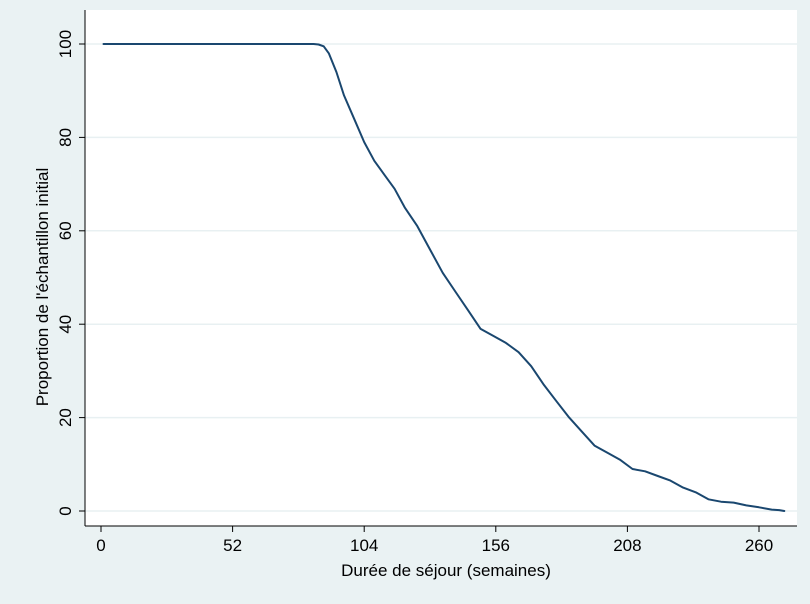  Describe the element at coordinates (65, 44) in the screenshot. I see `y-tick-label: 100` at that location.